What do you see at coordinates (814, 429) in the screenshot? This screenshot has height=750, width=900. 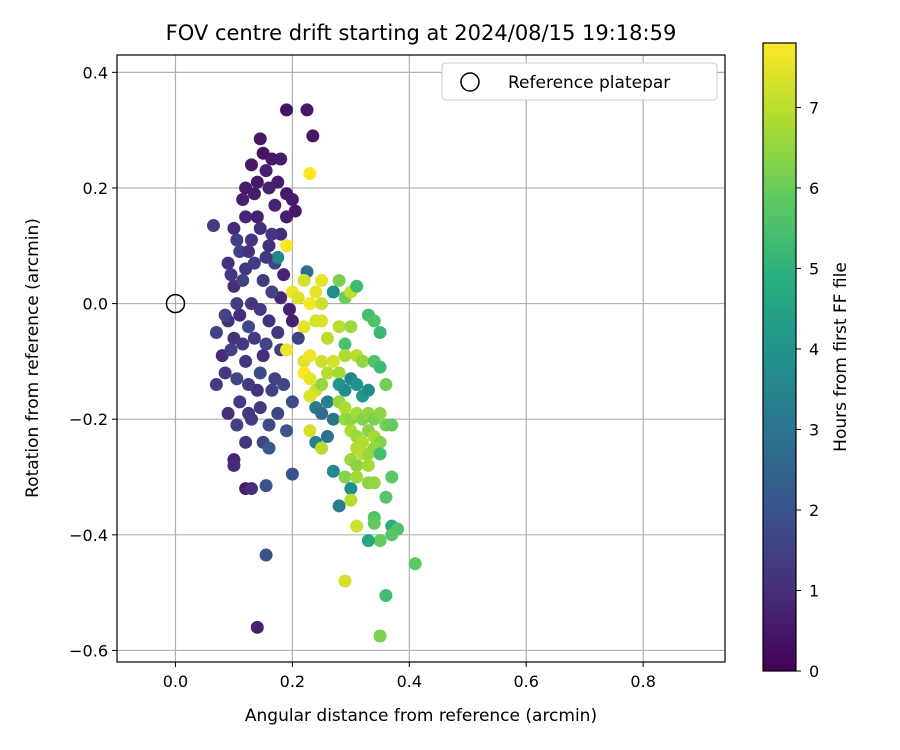 I see `colorbar-tick-label: 3` at bounding box center [814, 429].